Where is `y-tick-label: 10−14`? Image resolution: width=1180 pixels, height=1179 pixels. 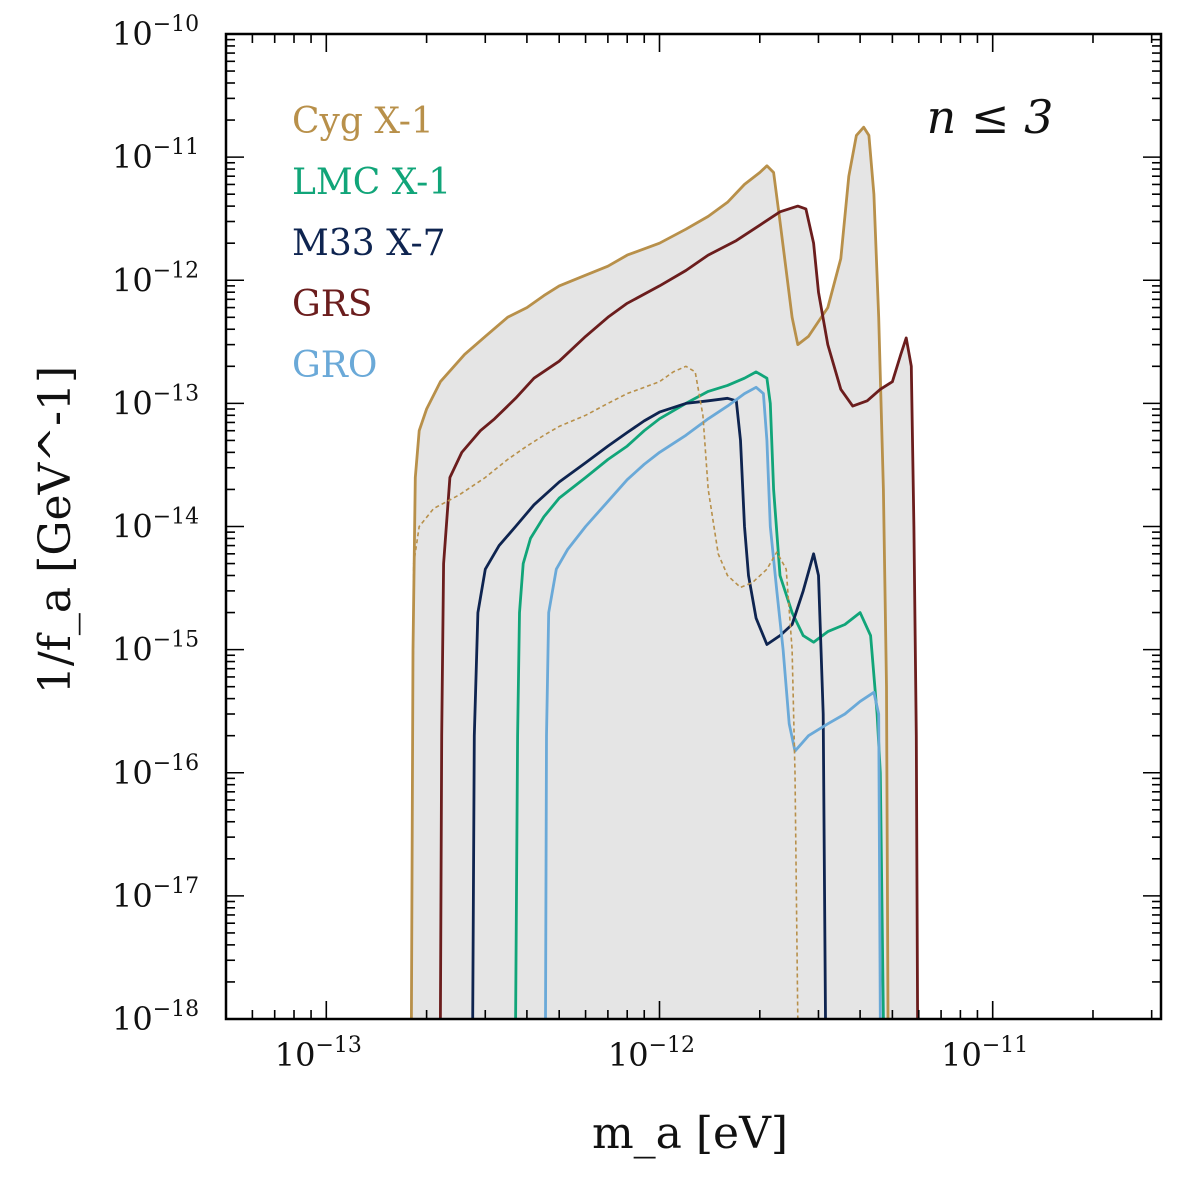 y-tick-label: 10−14 is located at coordinates (155, 525).